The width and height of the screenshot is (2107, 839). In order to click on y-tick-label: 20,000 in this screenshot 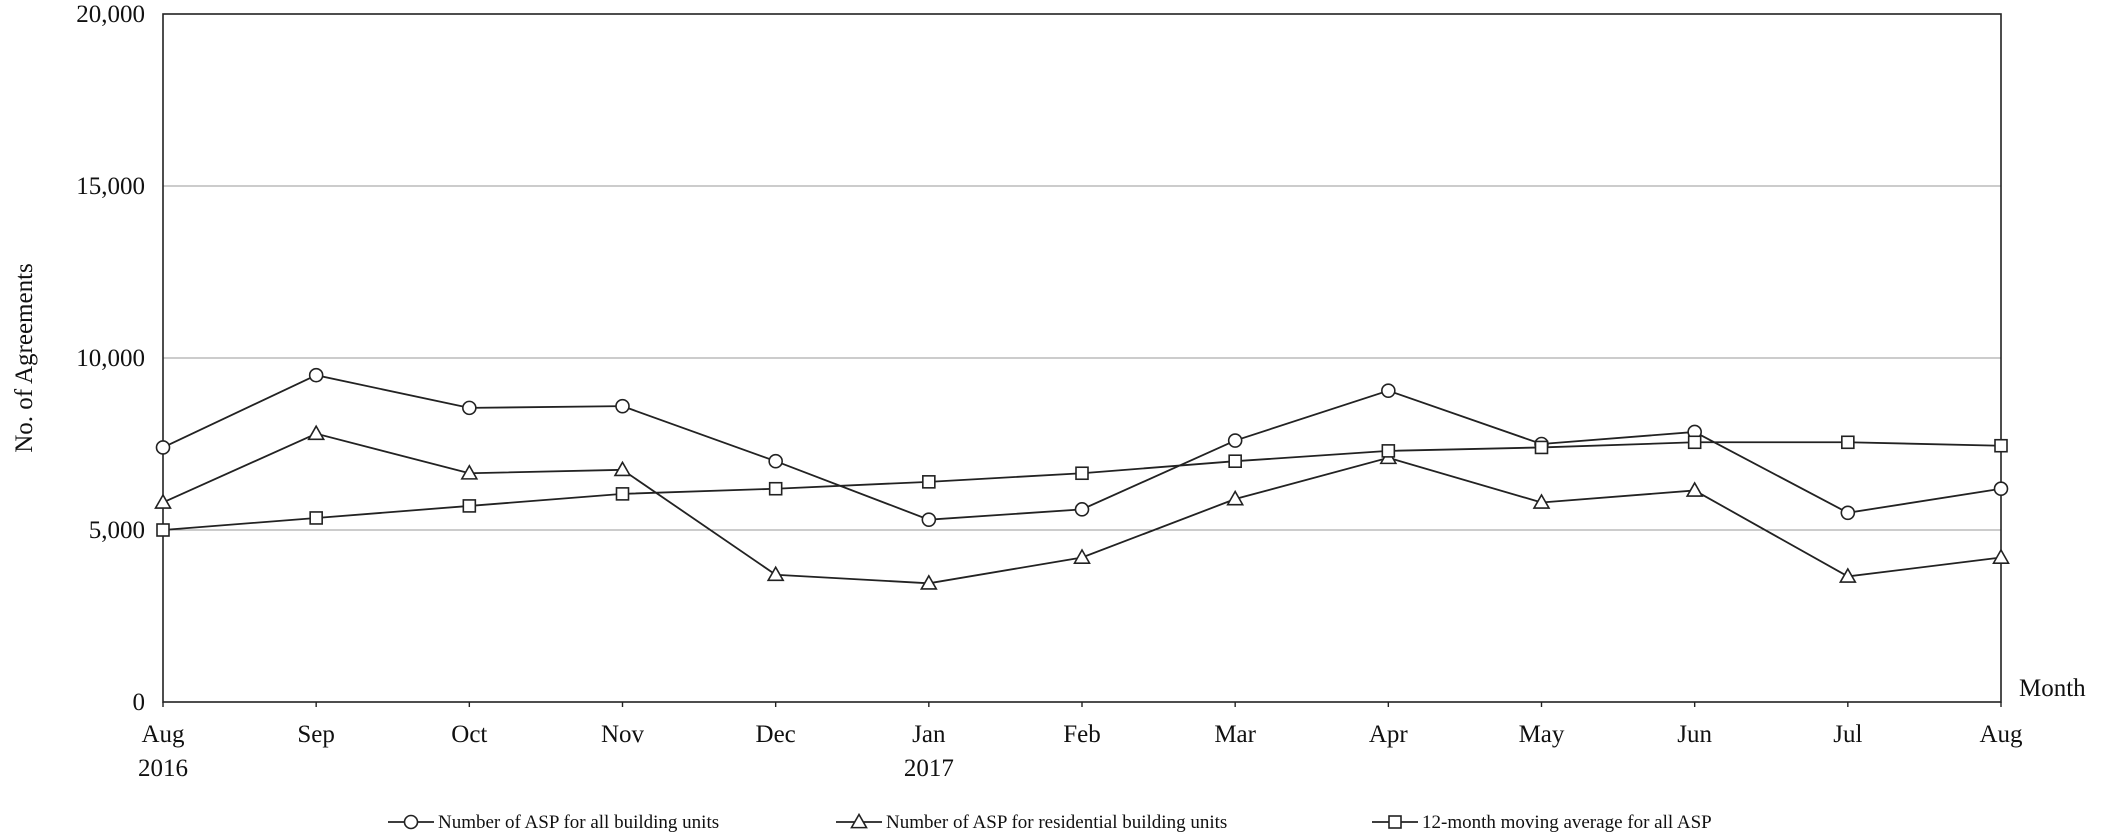, I will do `click(110, 14)`.